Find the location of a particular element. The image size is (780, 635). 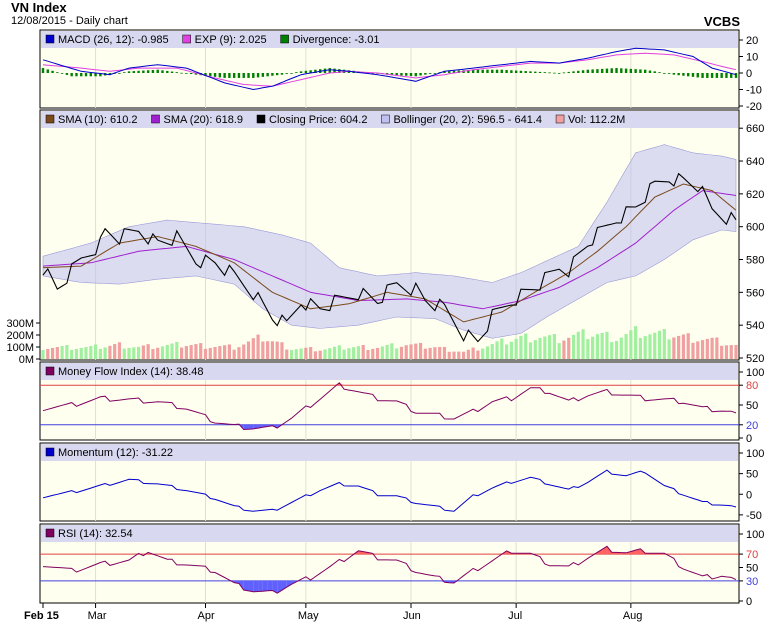

overbought-fill is located at coordinates (604, 550).